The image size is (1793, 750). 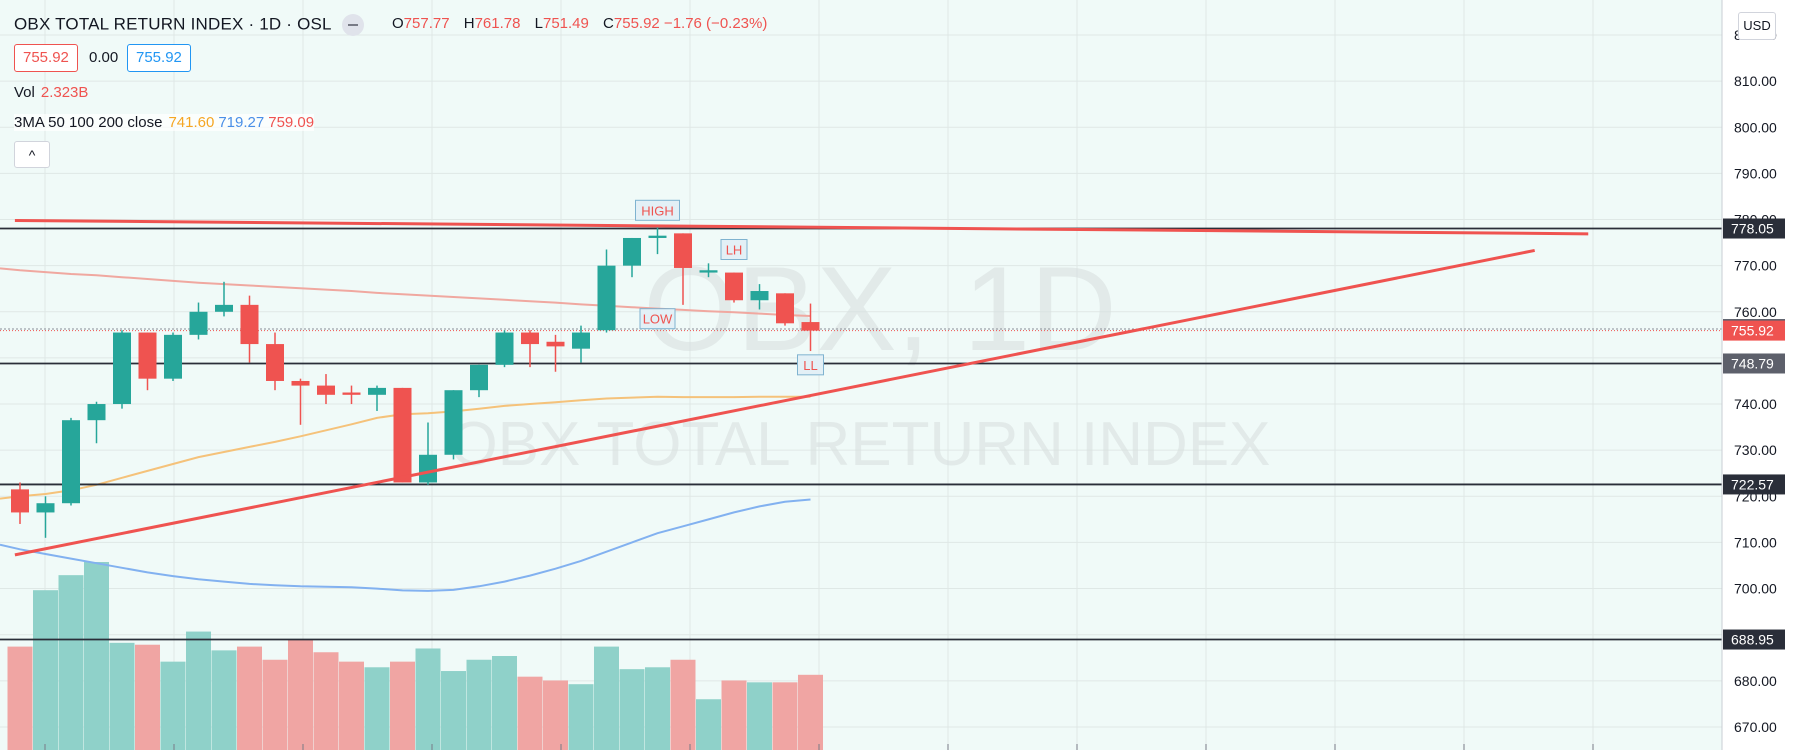 What do you see at coordinates (859, 444) in the screenshot?
I see `watermark-name: OBX TOTAL RETURN INDEX` at bounding box center [859, 444].